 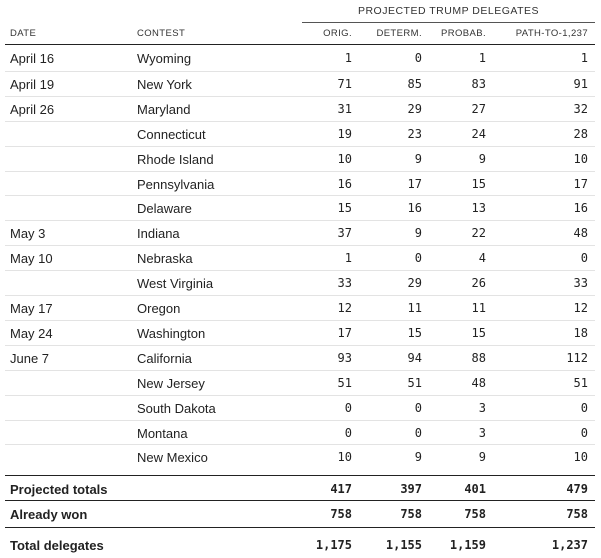 What do you see at coordinates (162, 433) in the screenshot?
I see `row-contest: Montana` at bounding box center [162, 433].